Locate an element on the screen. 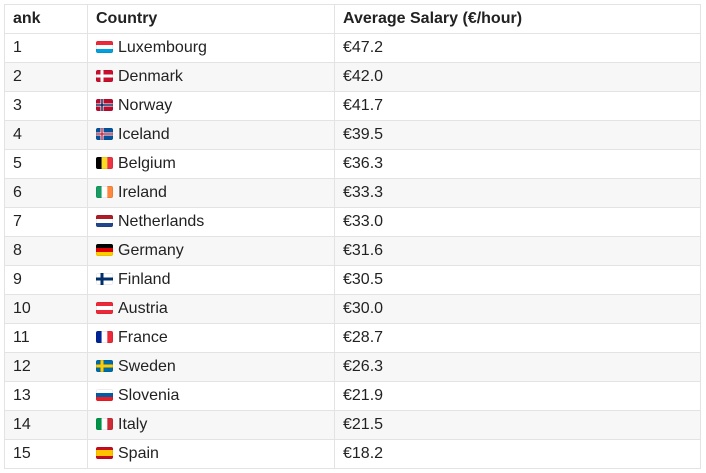 The image size is (706, 473). table-cell: Austria is located at coordinates (211, 309).